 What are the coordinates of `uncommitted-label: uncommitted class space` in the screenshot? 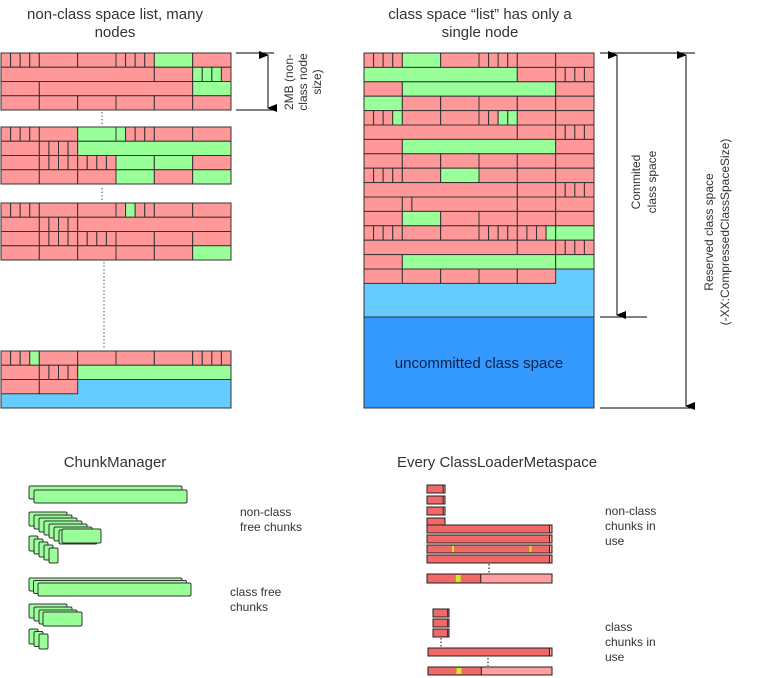 It's located at (479, 363).